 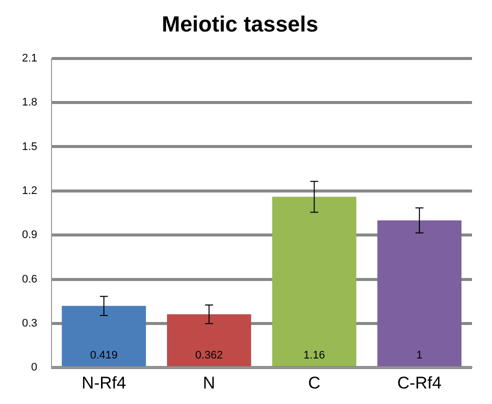 What do you see at coordinates (30, 190) in the screenshot?
I see `y-tick-label: 1.2` at bounding box center [30, 190].